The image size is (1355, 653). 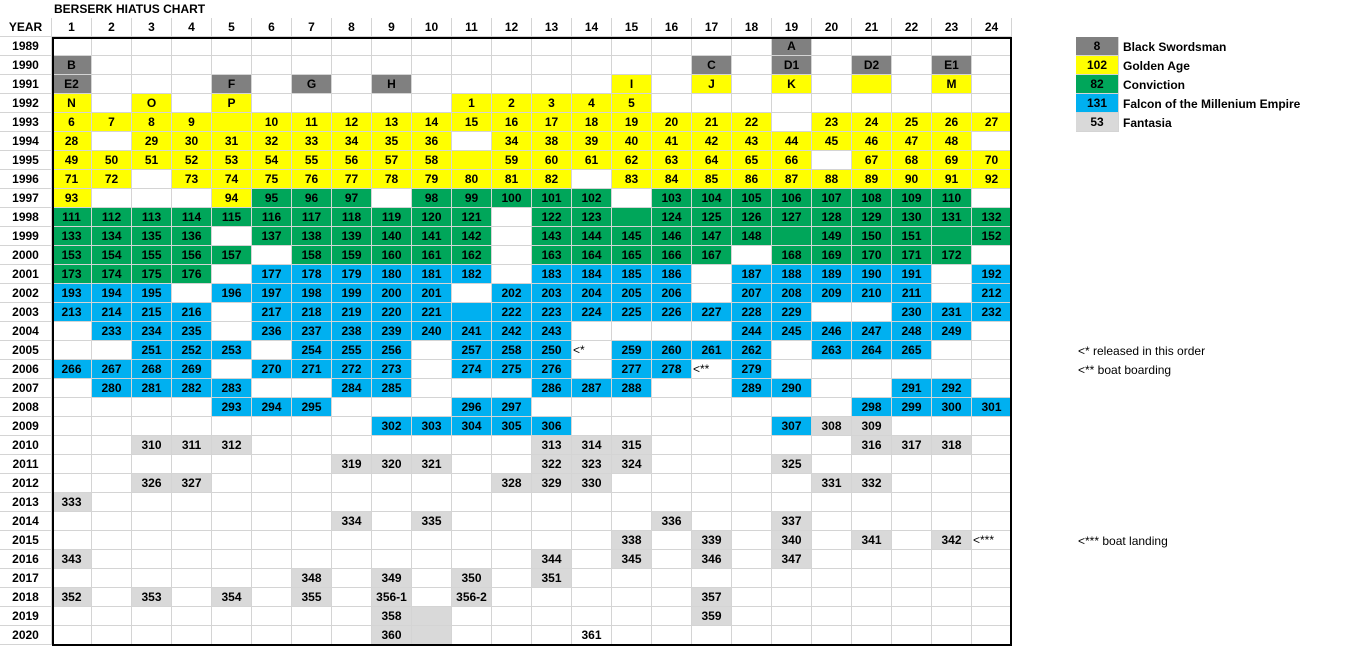 What do you see at coordinates (752, 312) in the screenshot?
I see `chapter-cell: 228` at bounding box center [752, 312].